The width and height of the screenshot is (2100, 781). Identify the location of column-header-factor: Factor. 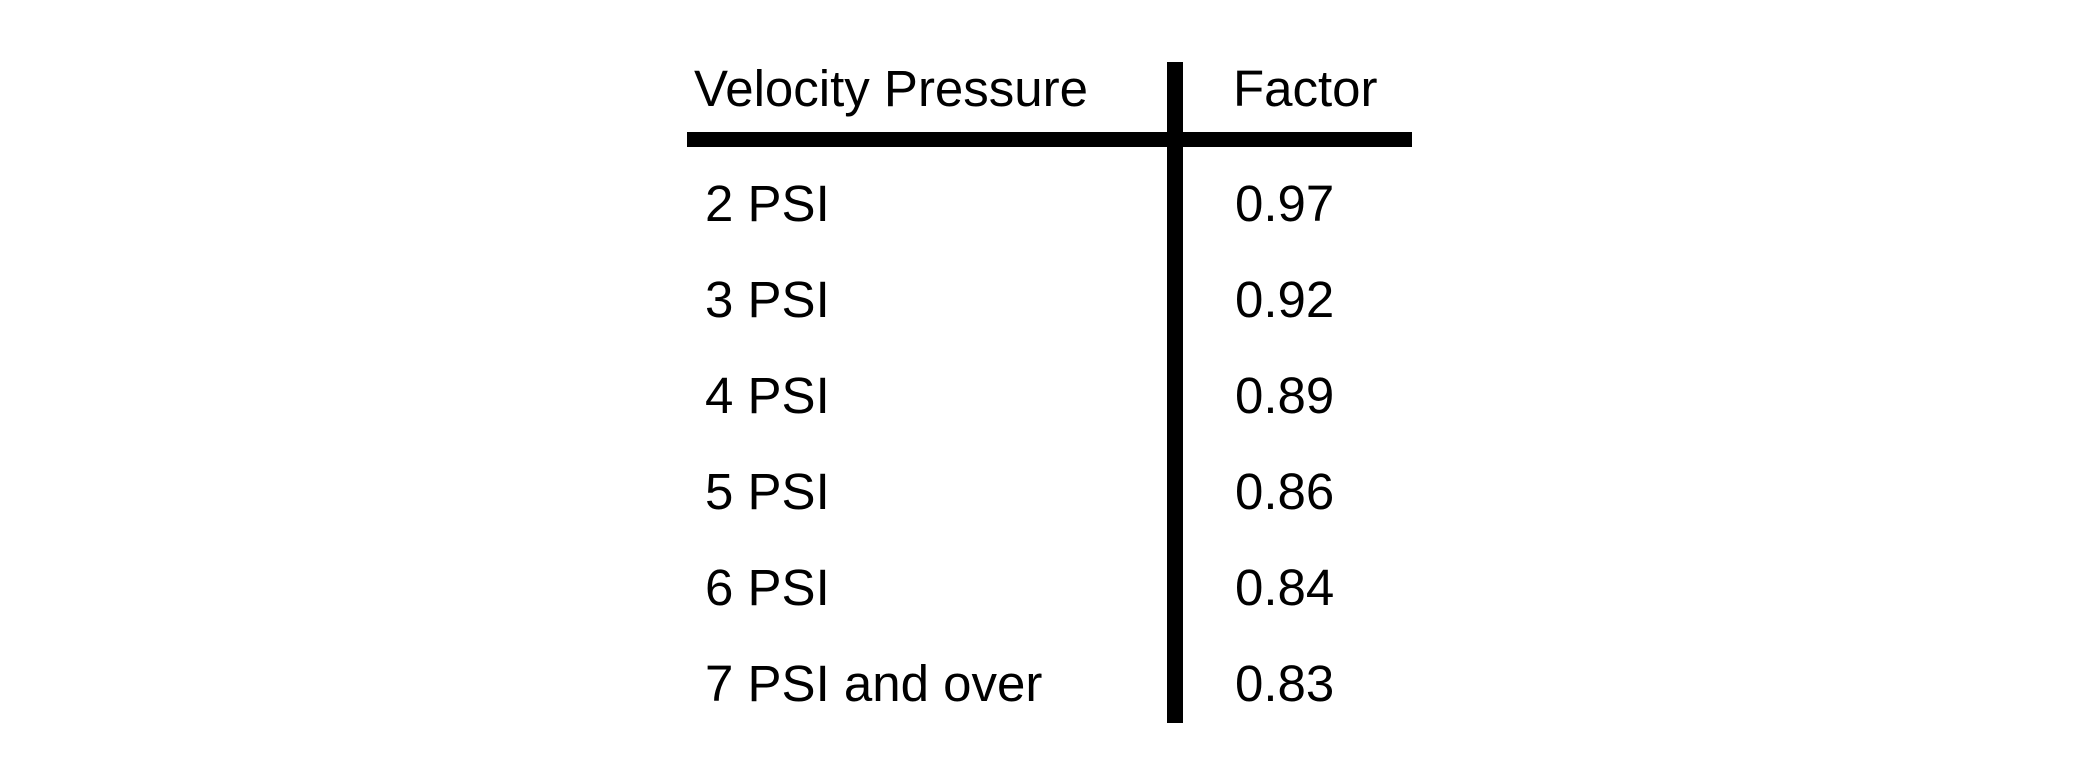
(1305, 88).